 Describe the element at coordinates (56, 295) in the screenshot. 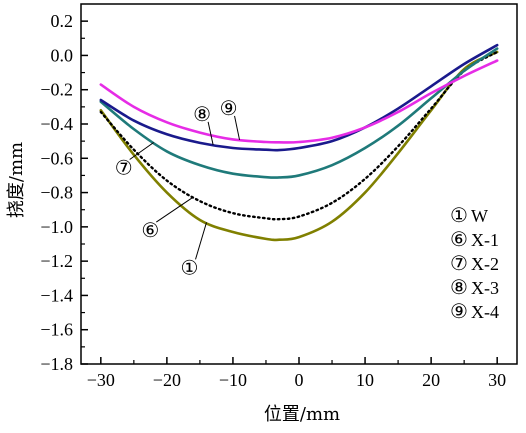

I see `y-tick-label: −1.4` at that location.